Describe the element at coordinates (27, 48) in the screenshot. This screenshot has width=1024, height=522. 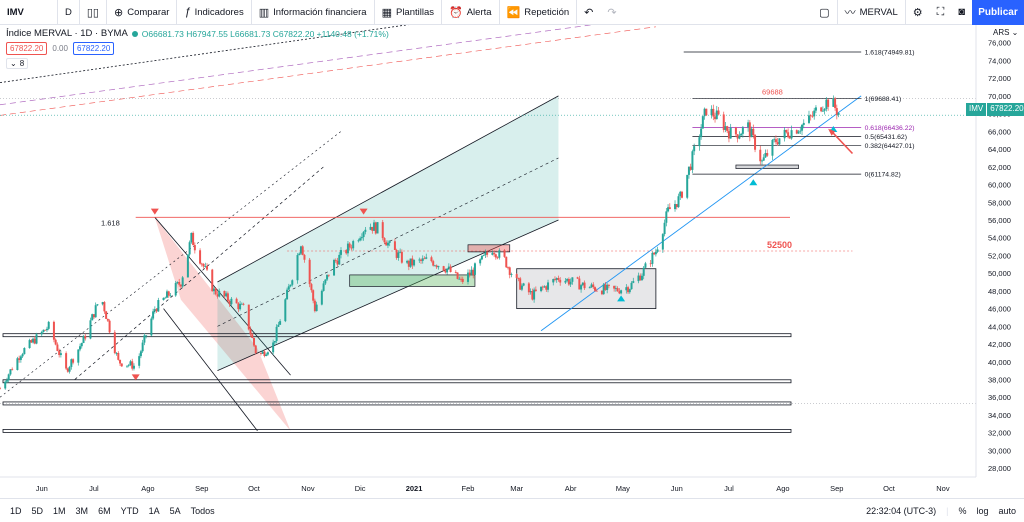
I see `bid-pill: 67822.20` at that location.